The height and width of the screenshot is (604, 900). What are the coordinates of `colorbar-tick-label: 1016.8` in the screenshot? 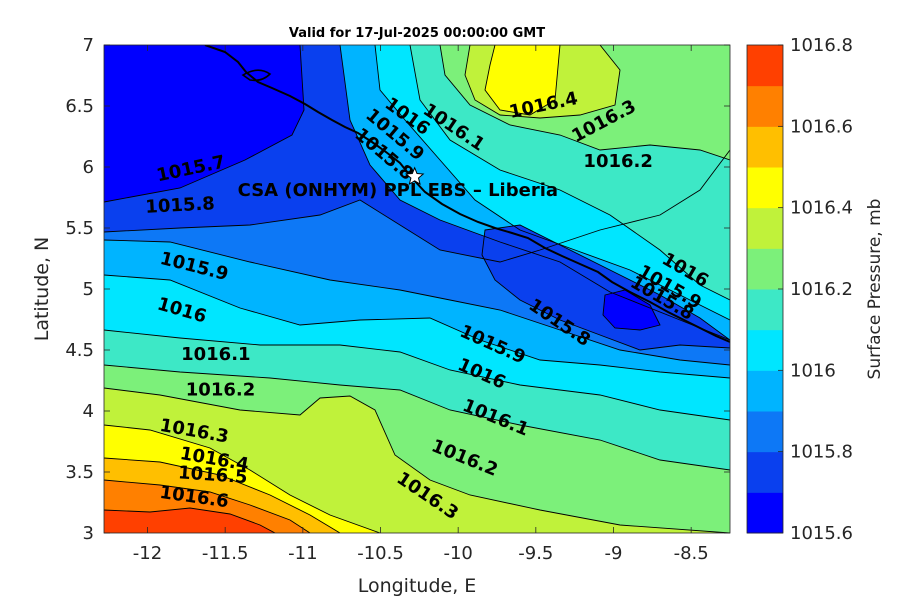 It's located at (821, 45).